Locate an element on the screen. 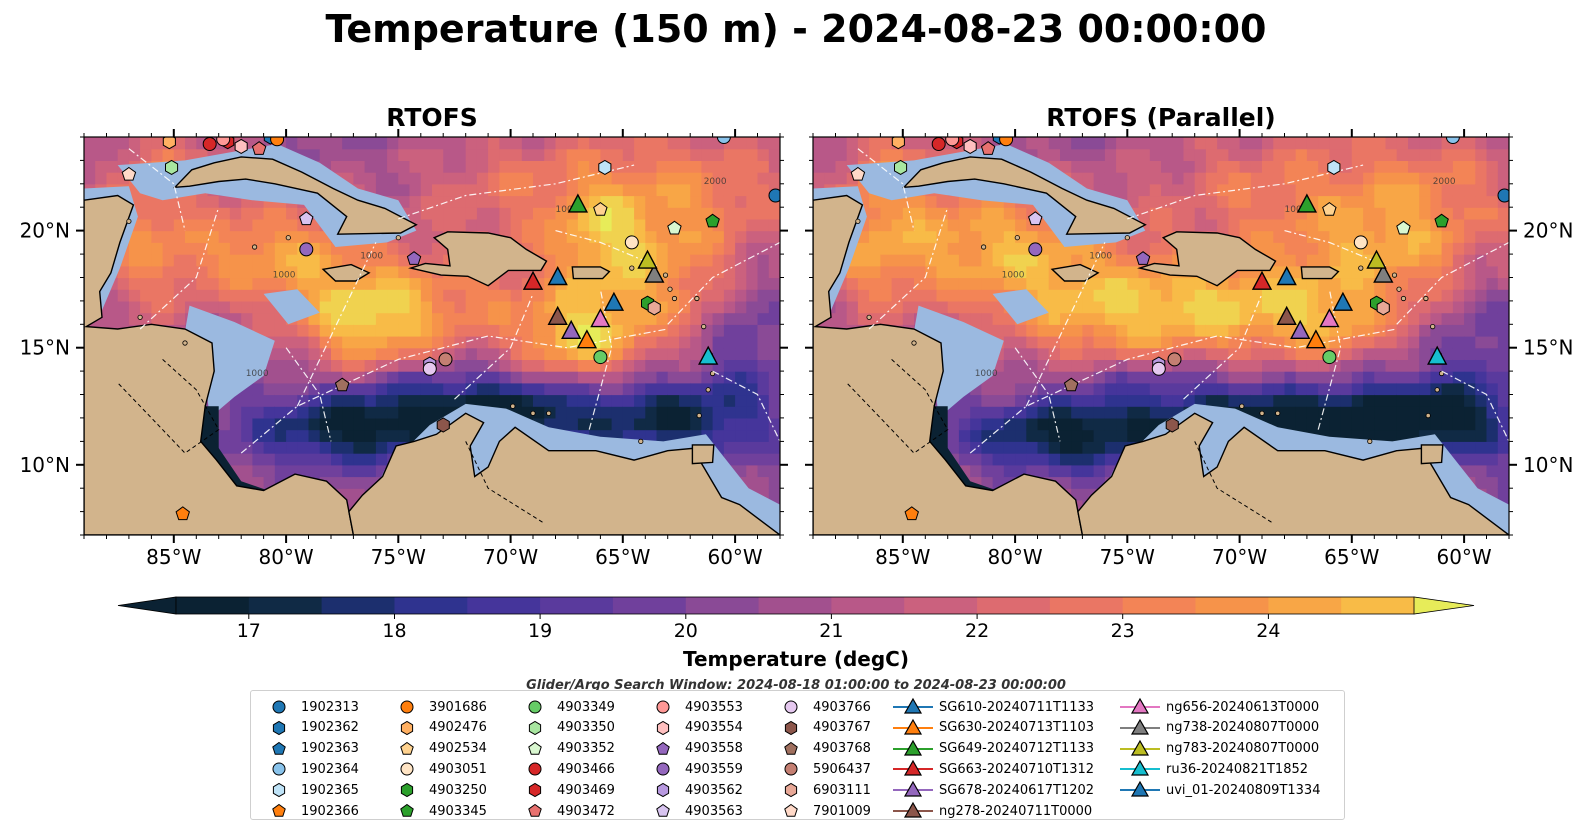 This screenshot has width=1592, height=829. legend-label: 1902363 is located at coordinates (330, 749).